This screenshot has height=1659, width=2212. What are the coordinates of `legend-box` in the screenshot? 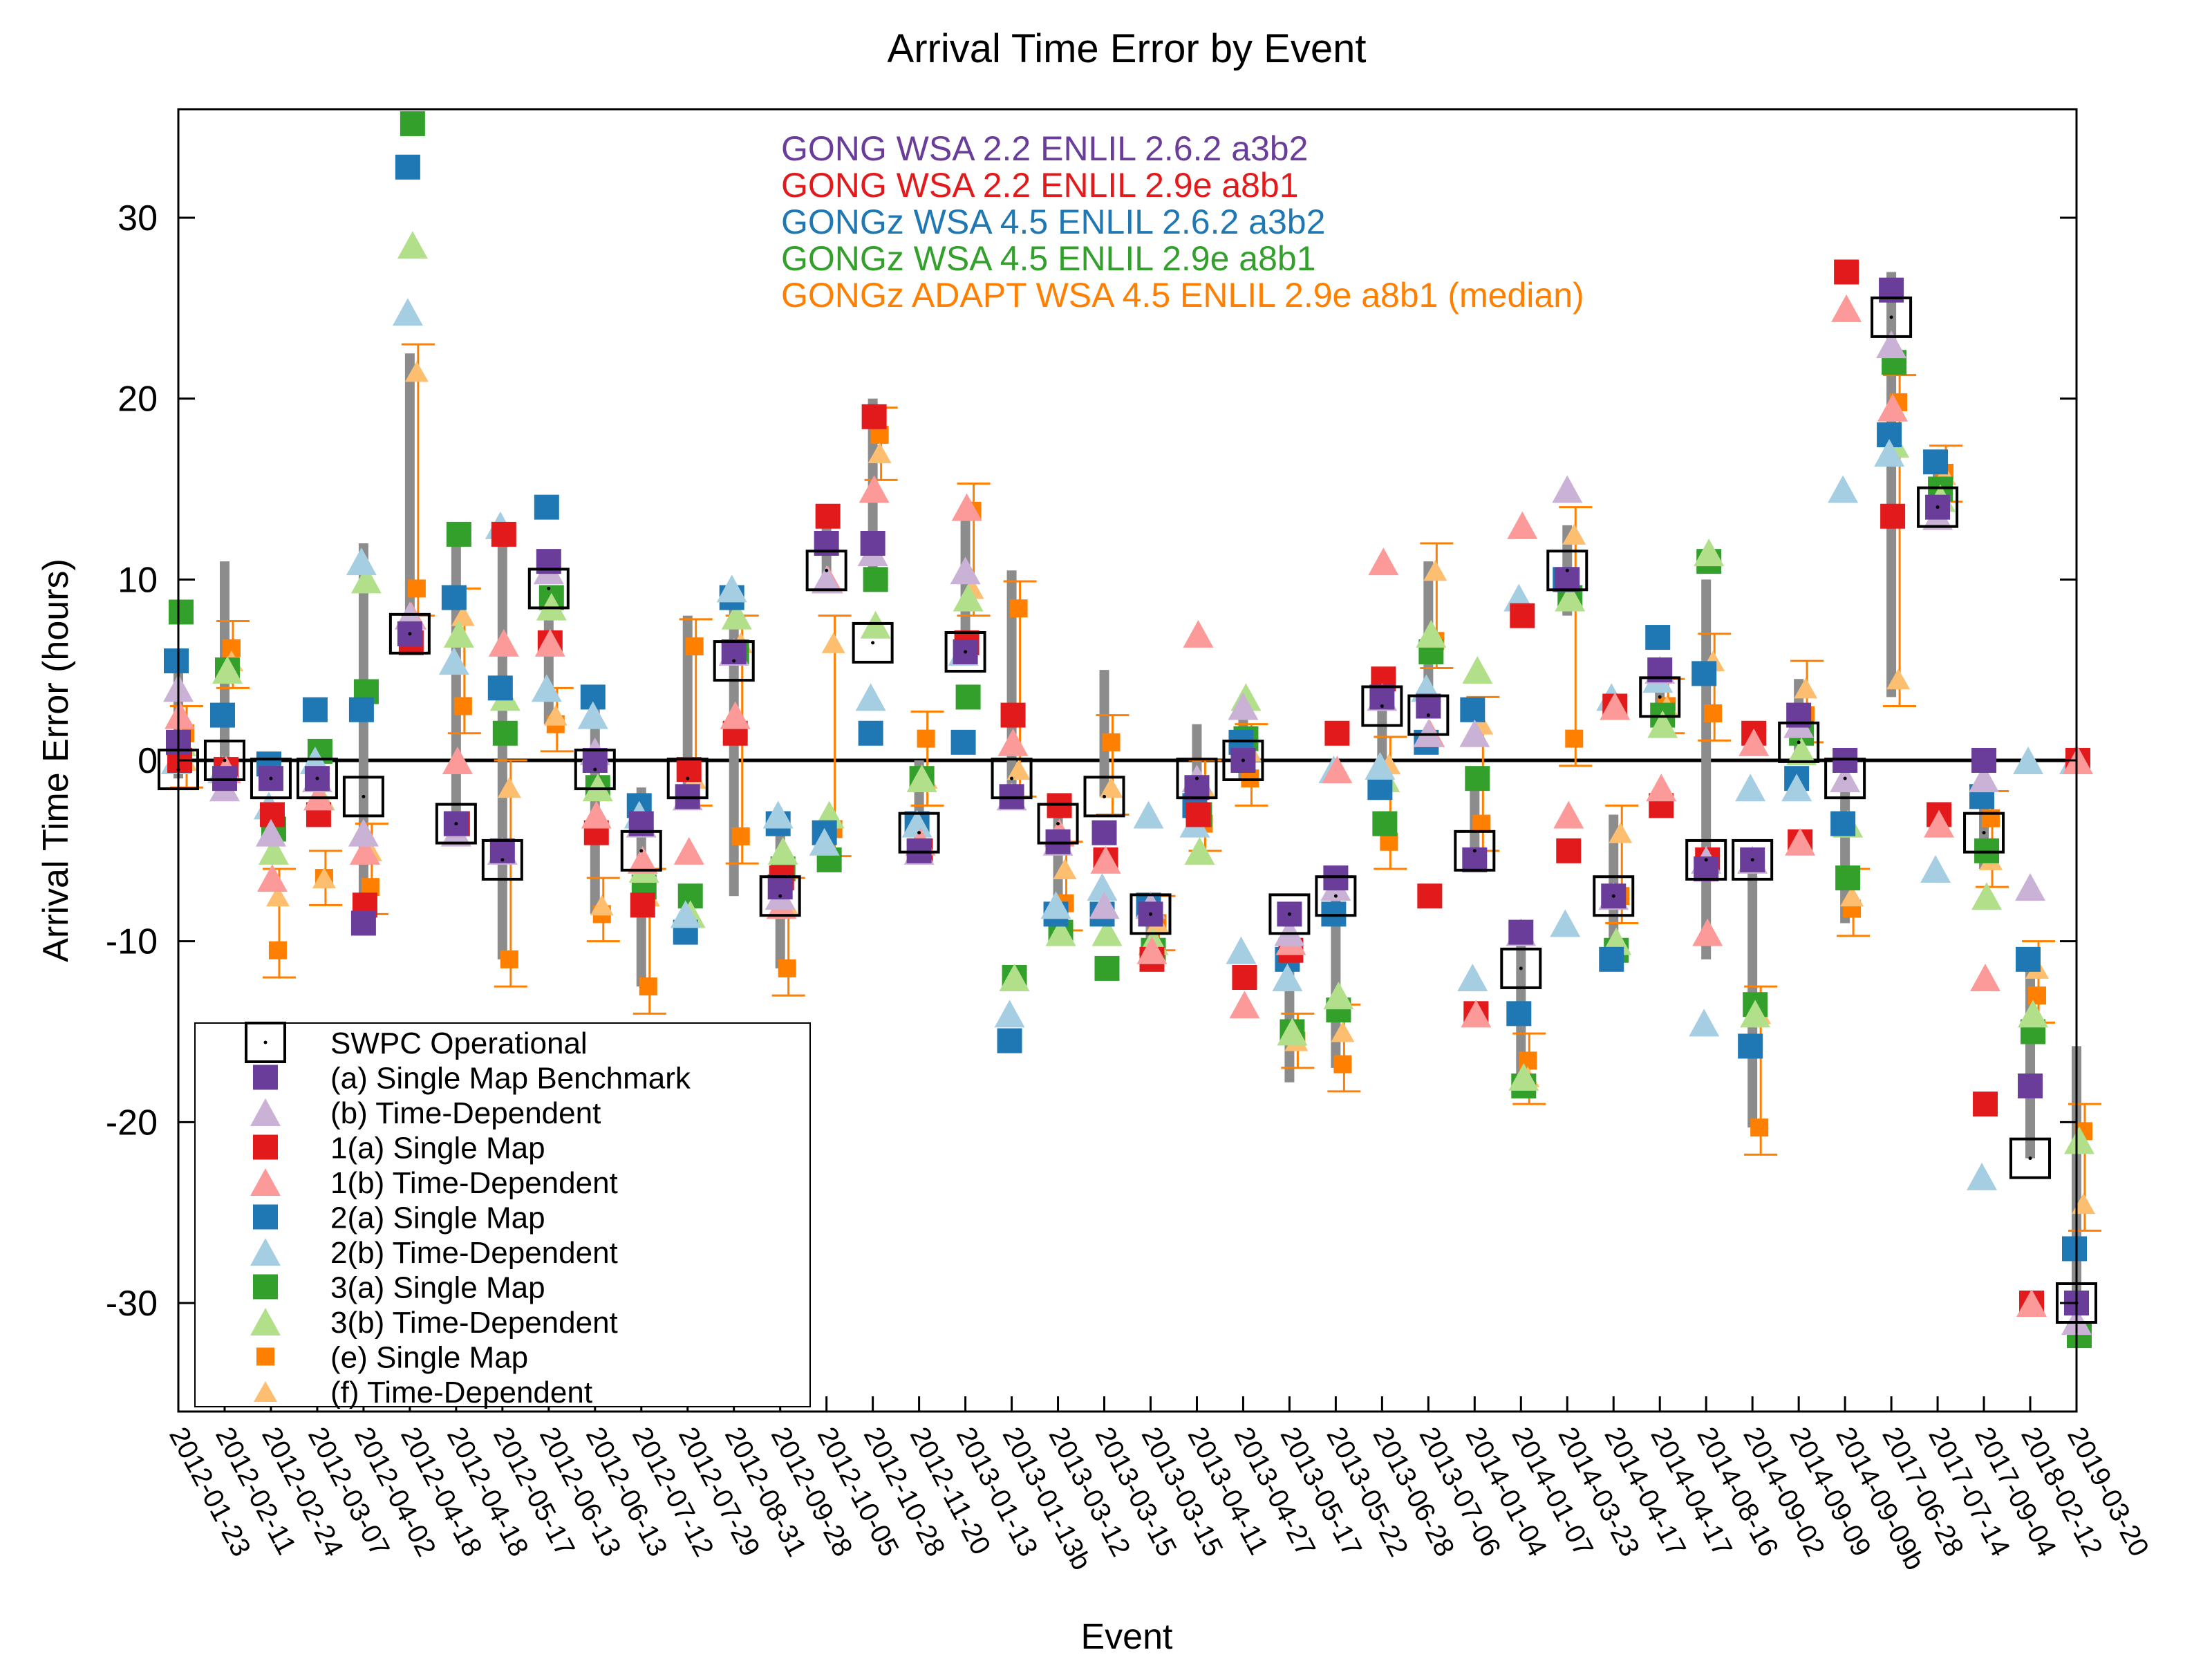 It's located at (502, 1214).